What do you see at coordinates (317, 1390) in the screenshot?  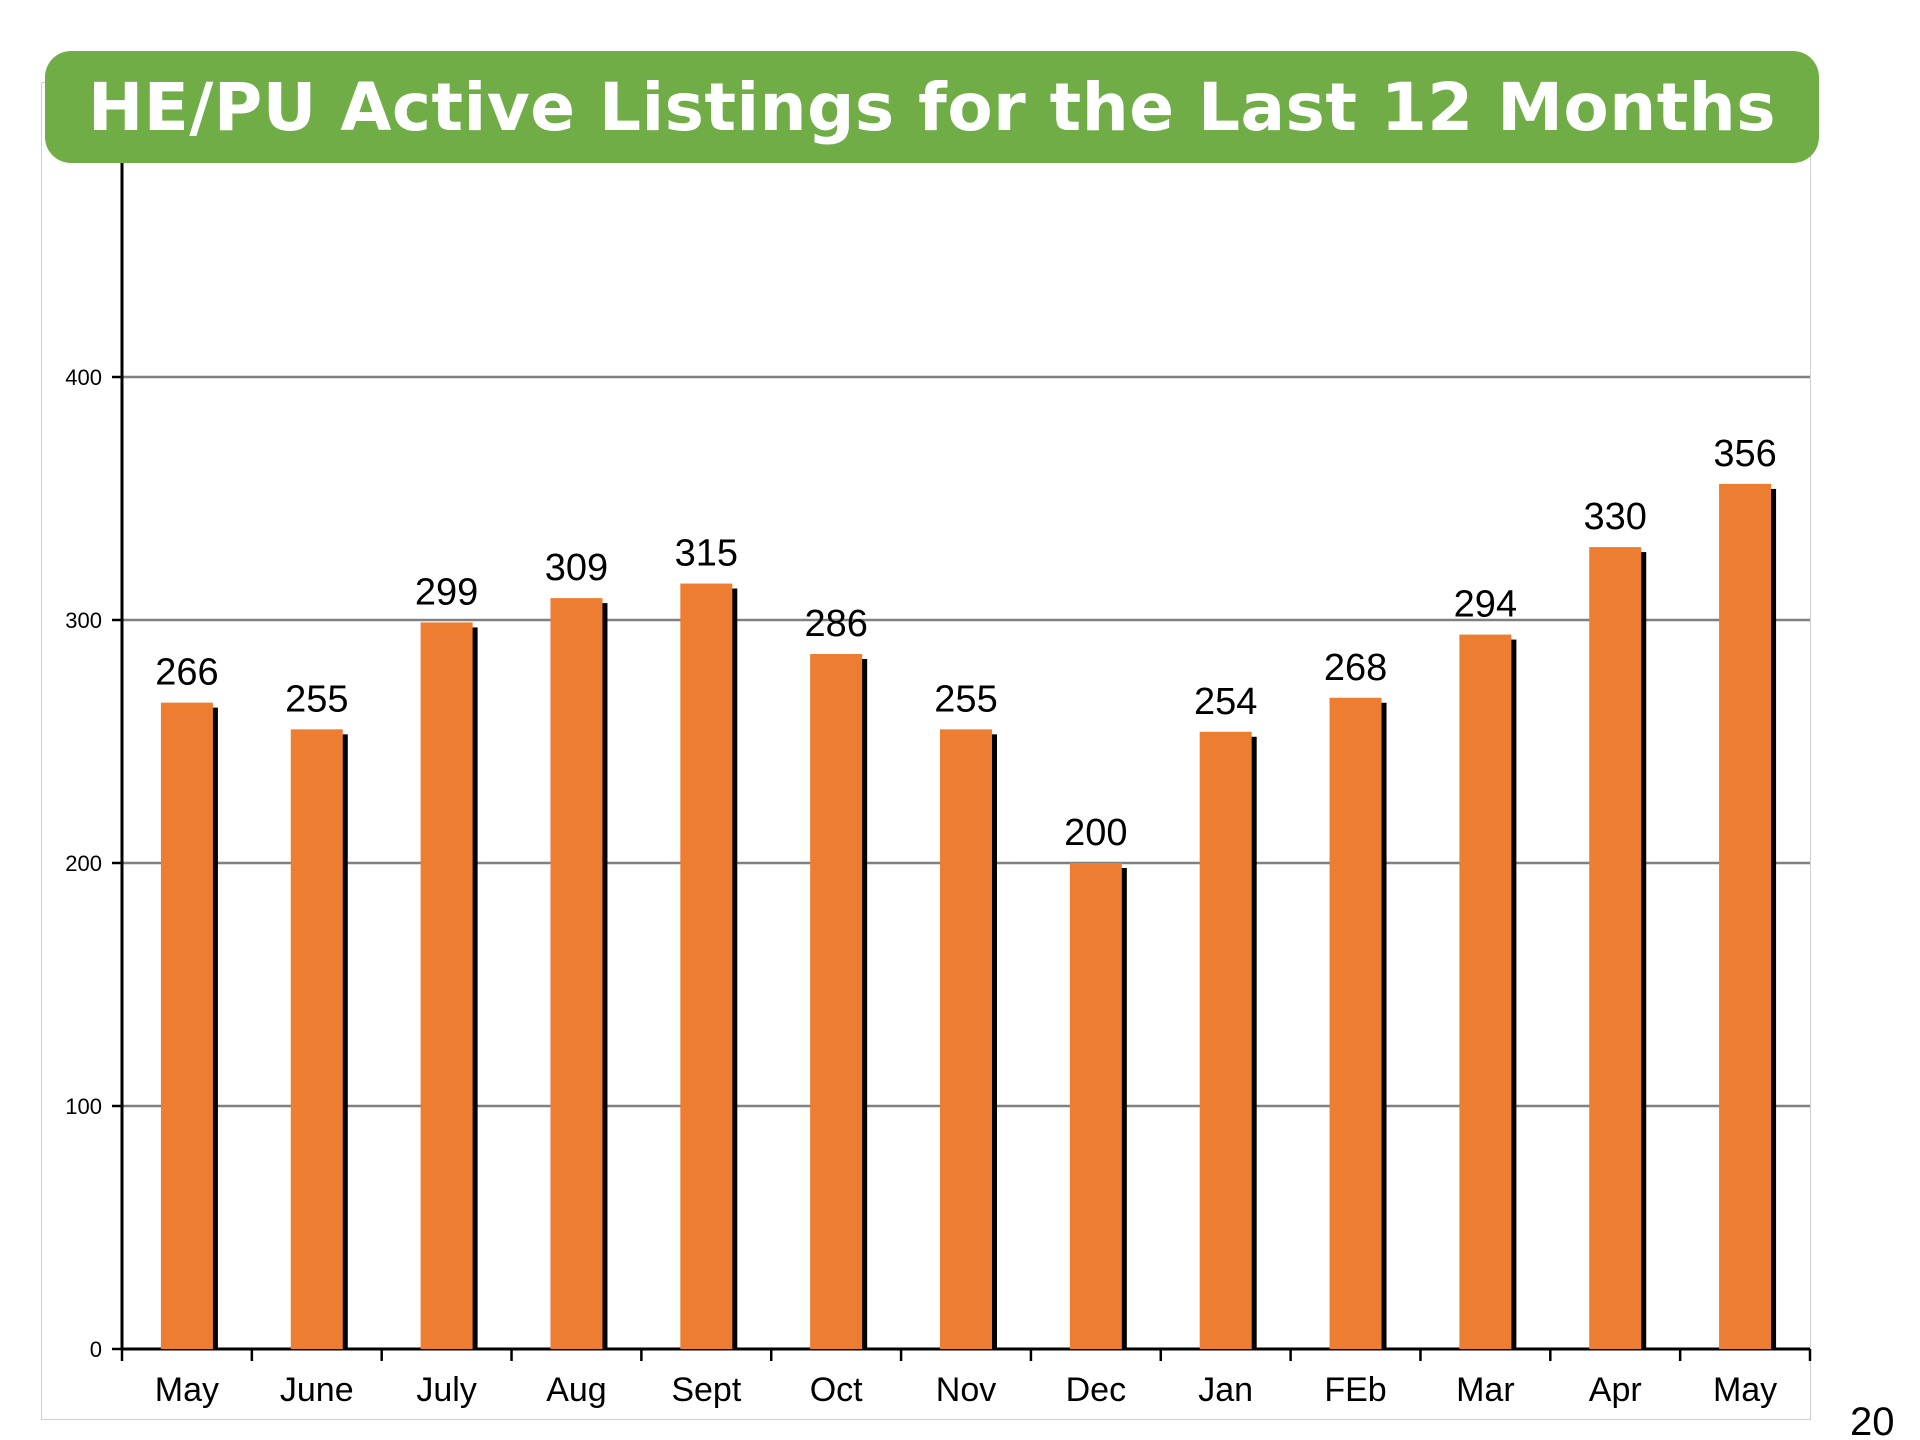 I see `x-tick-label: June` at bounding box center [317, 1390].